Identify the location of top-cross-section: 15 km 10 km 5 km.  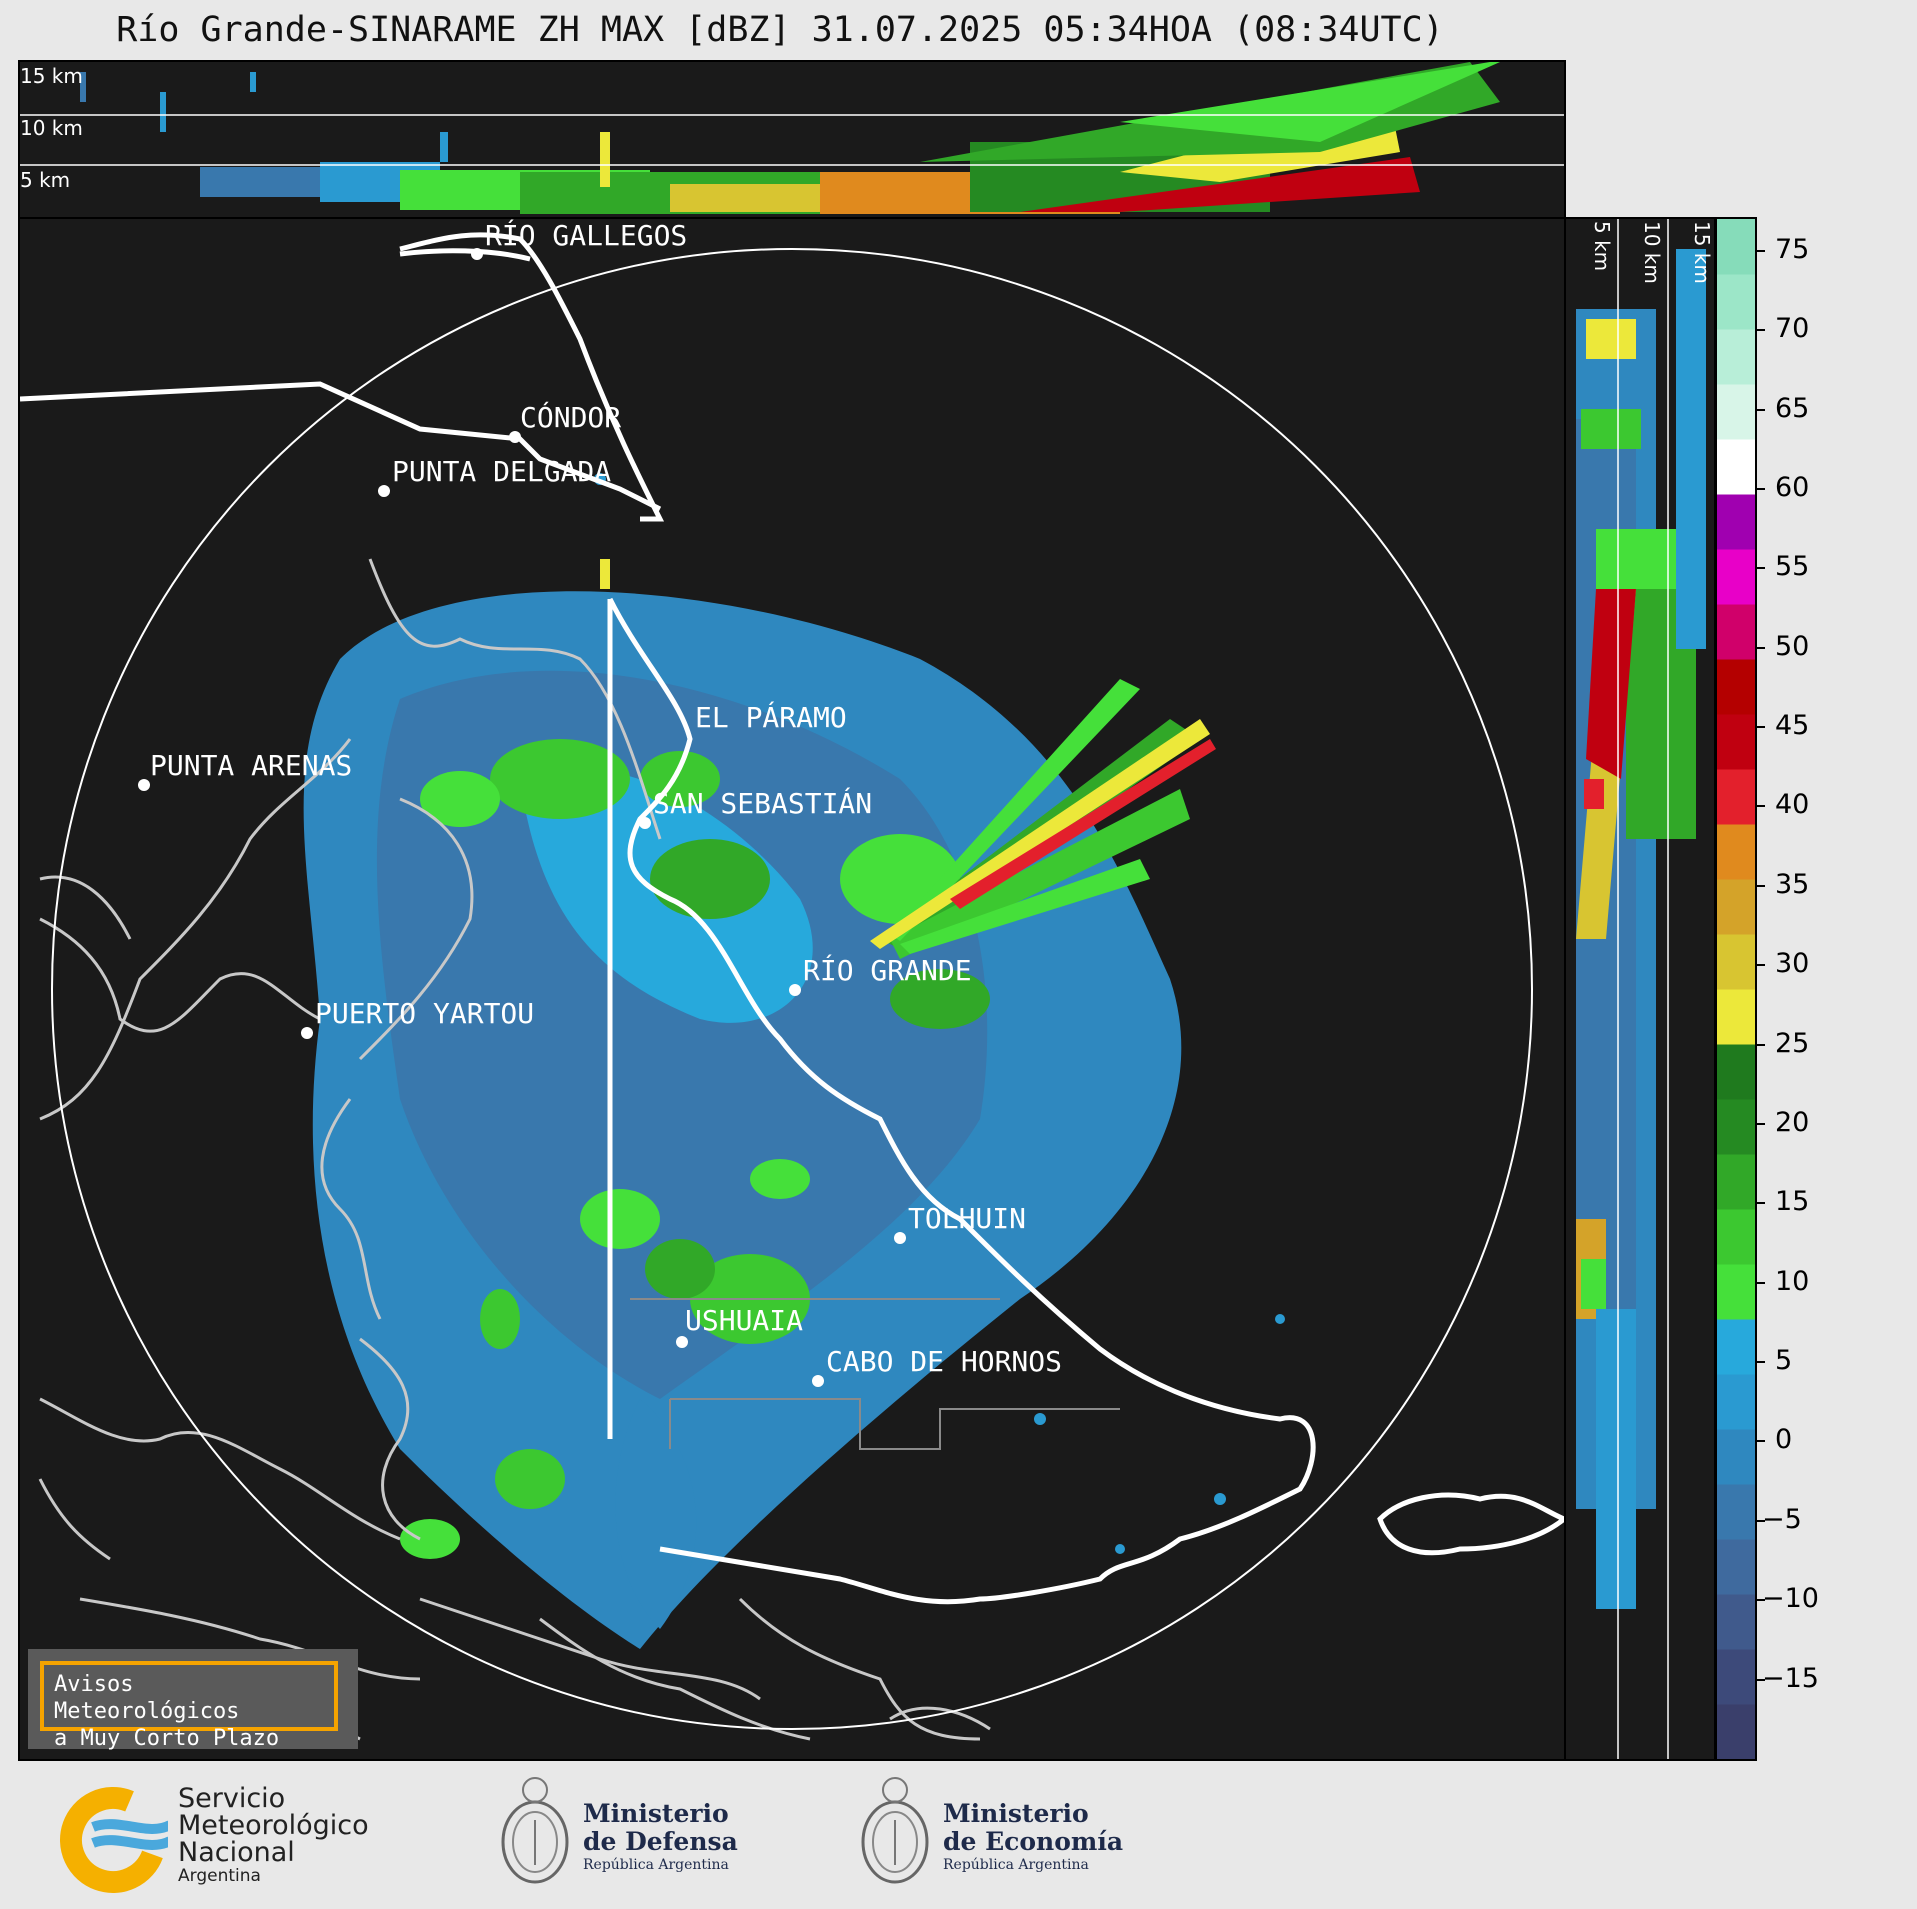
(792, 139).